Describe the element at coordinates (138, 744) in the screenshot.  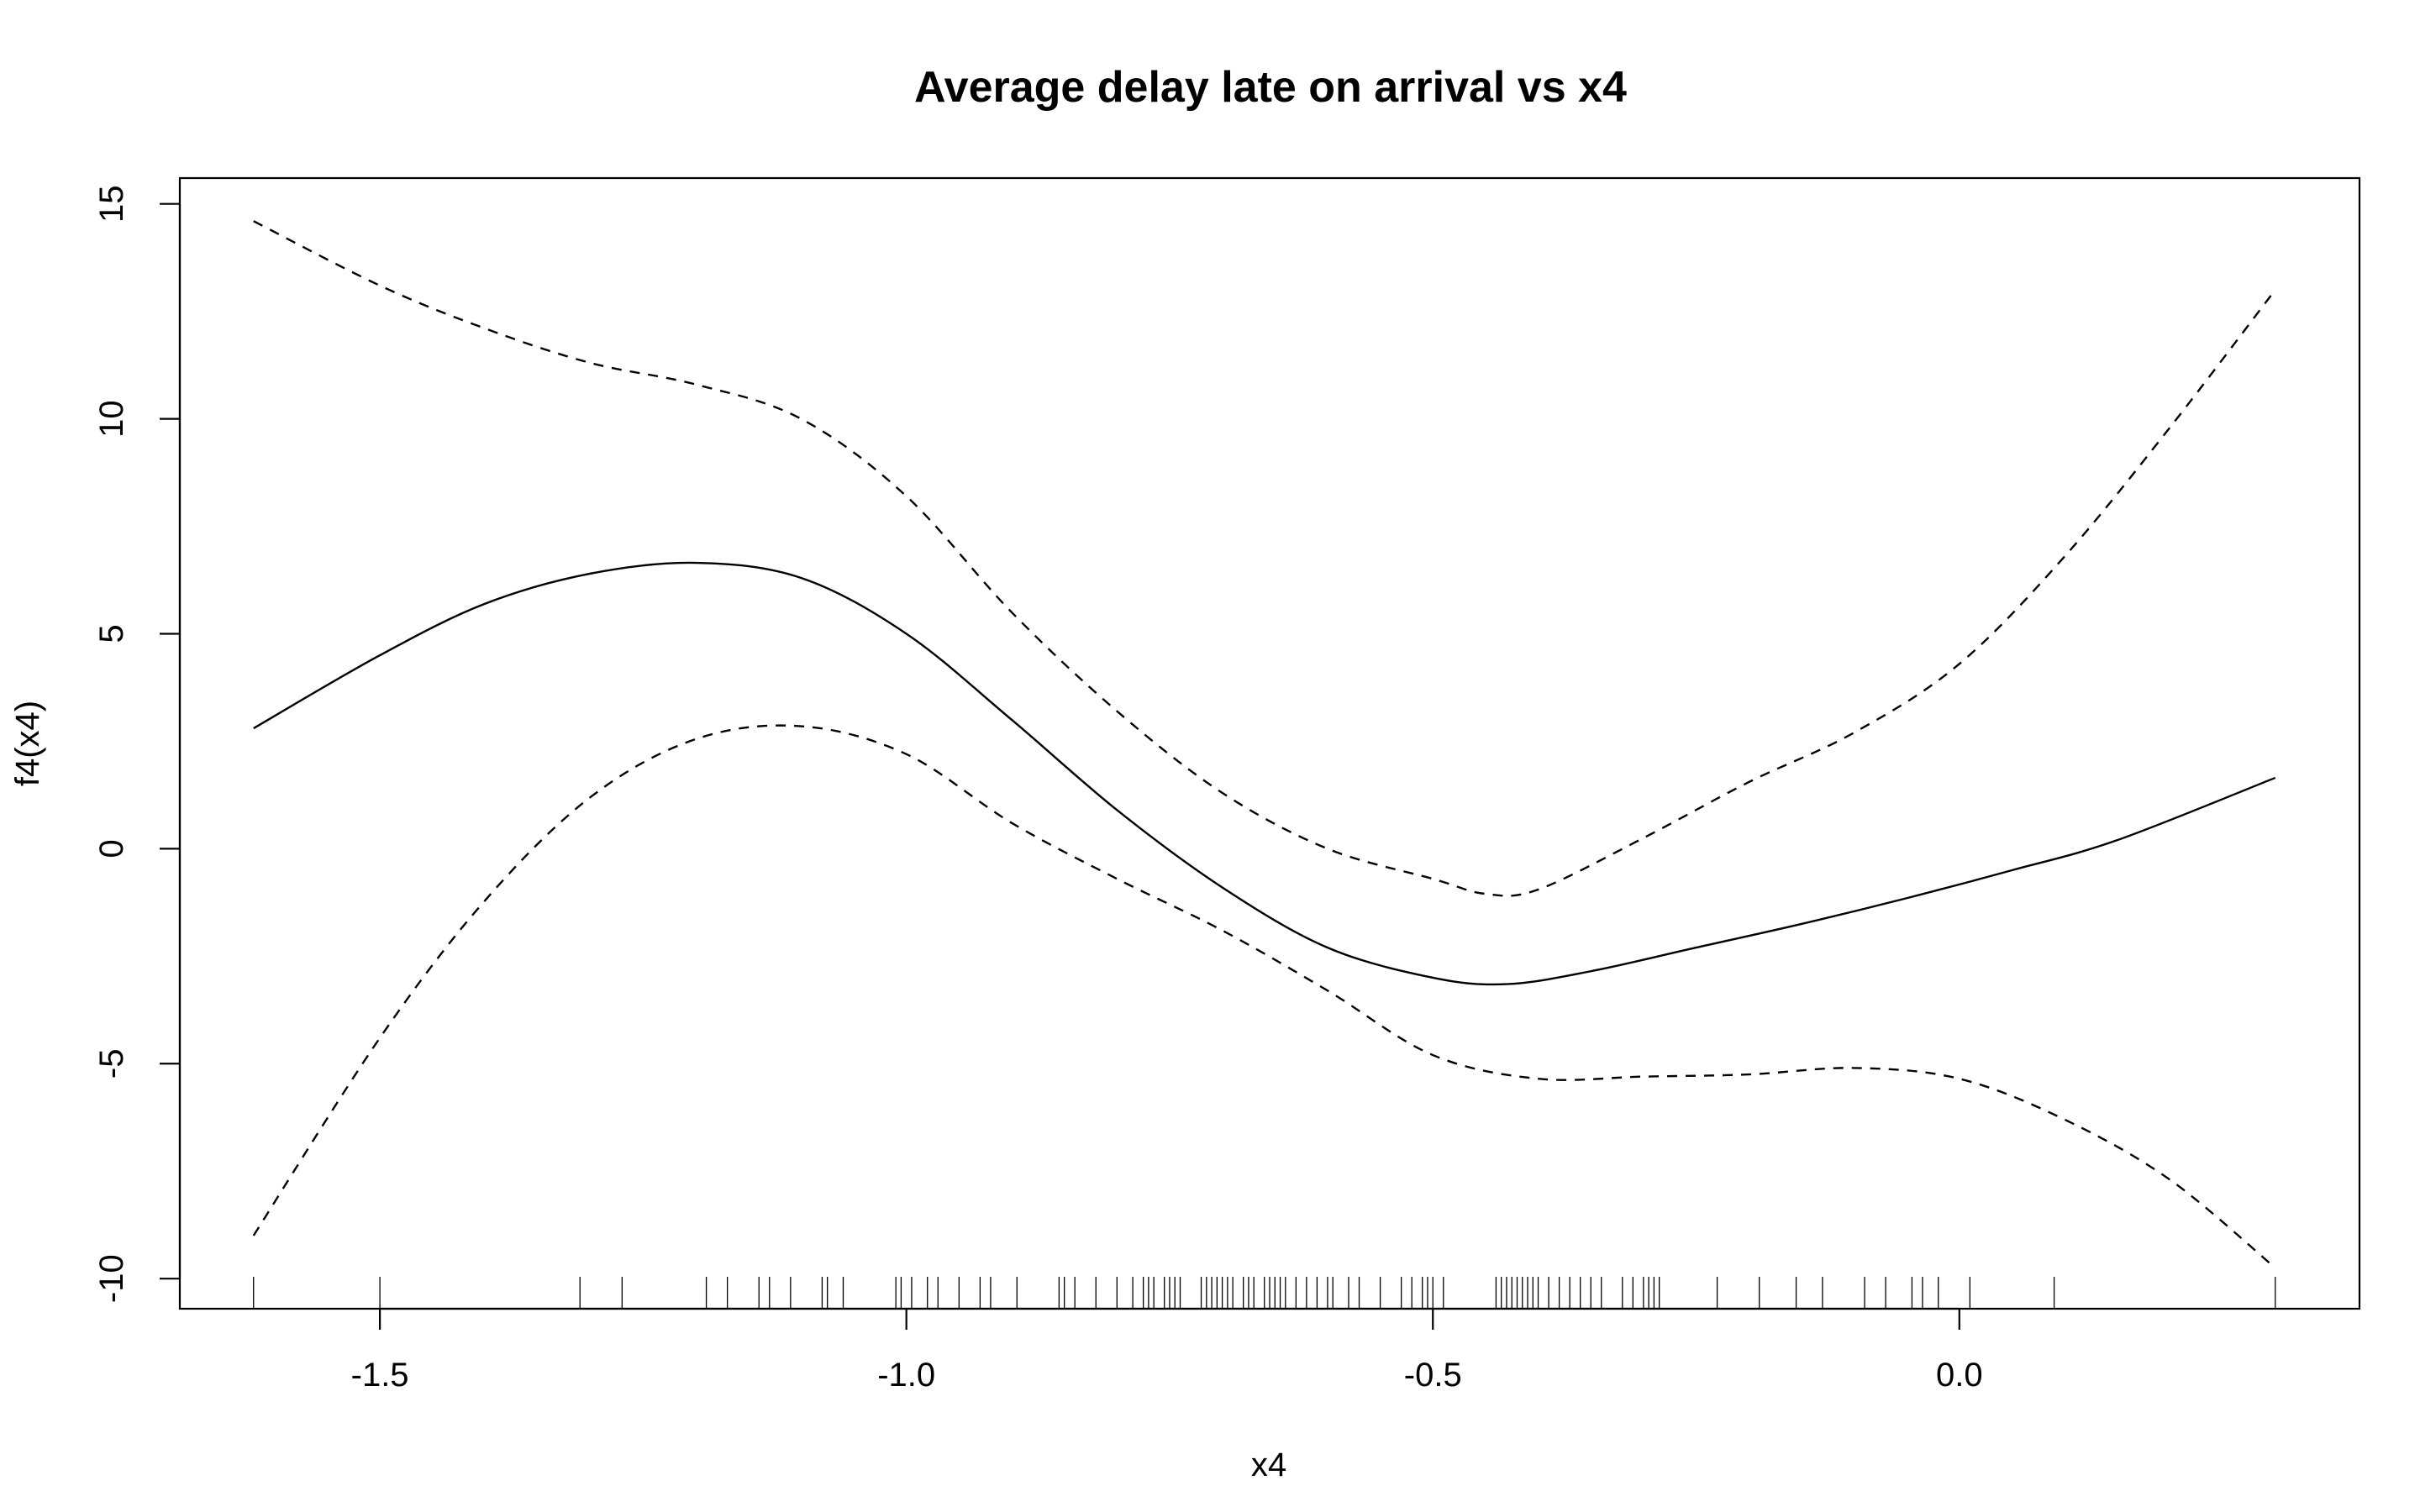
I see `y-axis: -10 -5 0 5 10 15` at that location.